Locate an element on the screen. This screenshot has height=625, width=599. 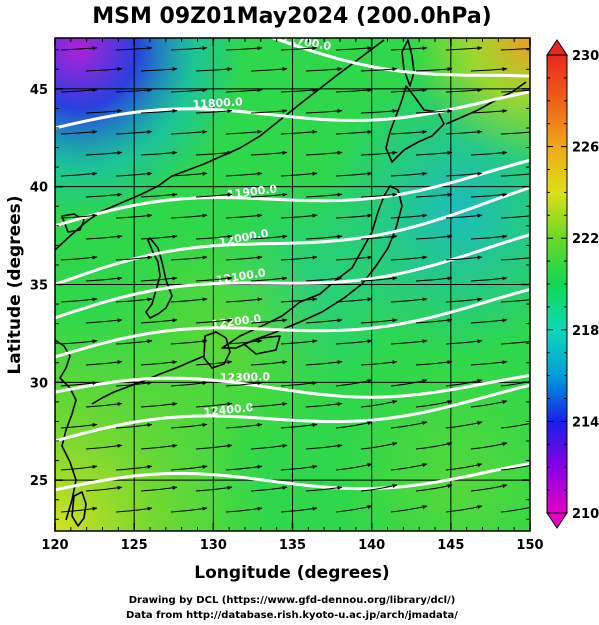
x-tick-label: 120 is located at coordinates (54, 545).